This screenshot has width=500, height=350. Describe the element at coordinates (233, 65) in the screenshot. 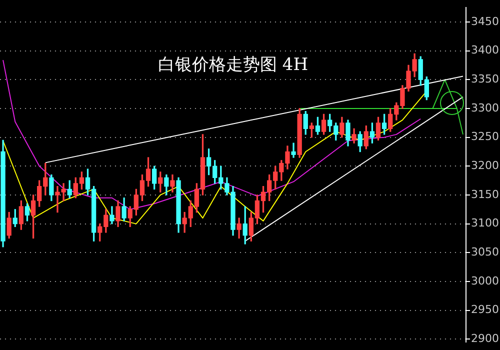

I see `text: 白银价格走势图 4H` at that location.